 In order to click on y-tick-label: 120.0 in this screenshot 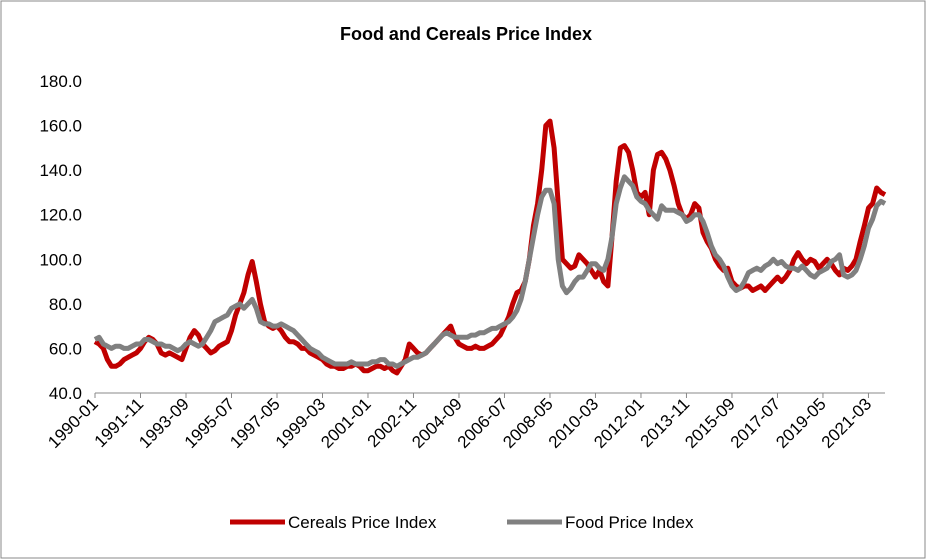, I will do `click(60, 215)`.